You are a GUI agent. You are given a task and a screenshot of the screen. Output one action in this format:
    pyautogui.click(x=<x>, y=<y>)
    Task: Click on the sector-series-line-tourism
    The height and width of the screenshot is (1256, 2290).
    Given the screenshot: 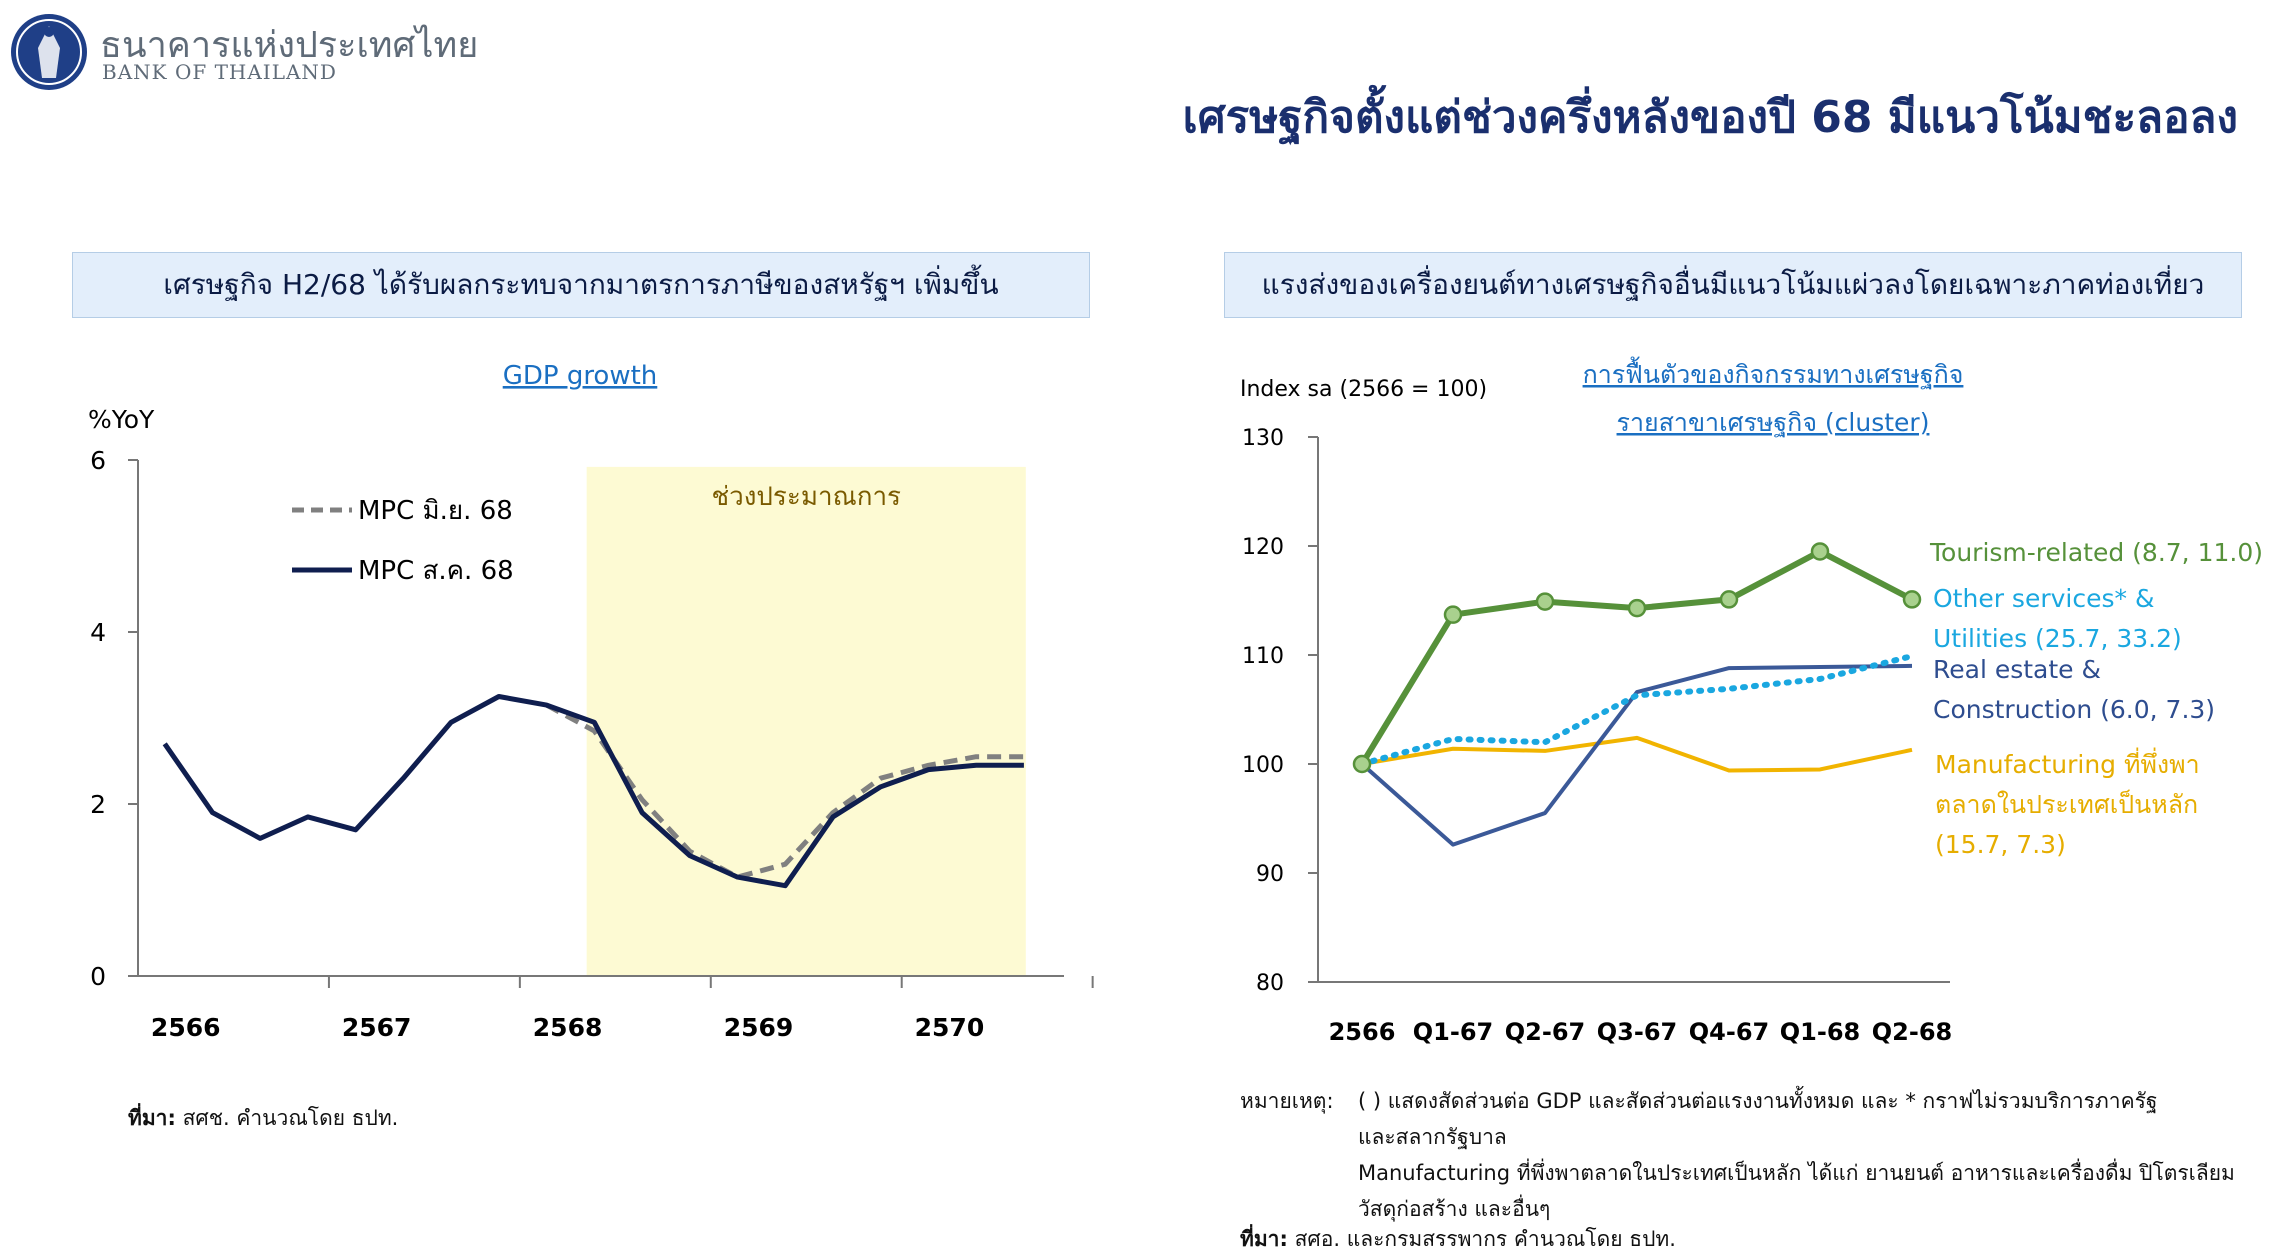 What is the action you would take?
    pyautogui.click(x=1636, y=657)
    